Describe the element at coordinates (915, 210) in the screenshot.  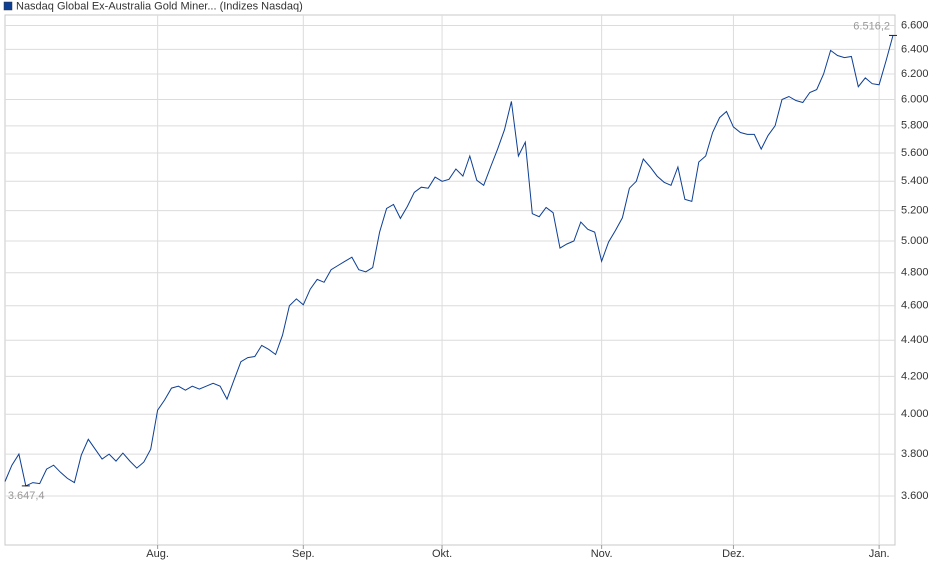
I see `y-tick-label: 5.200` at that location.